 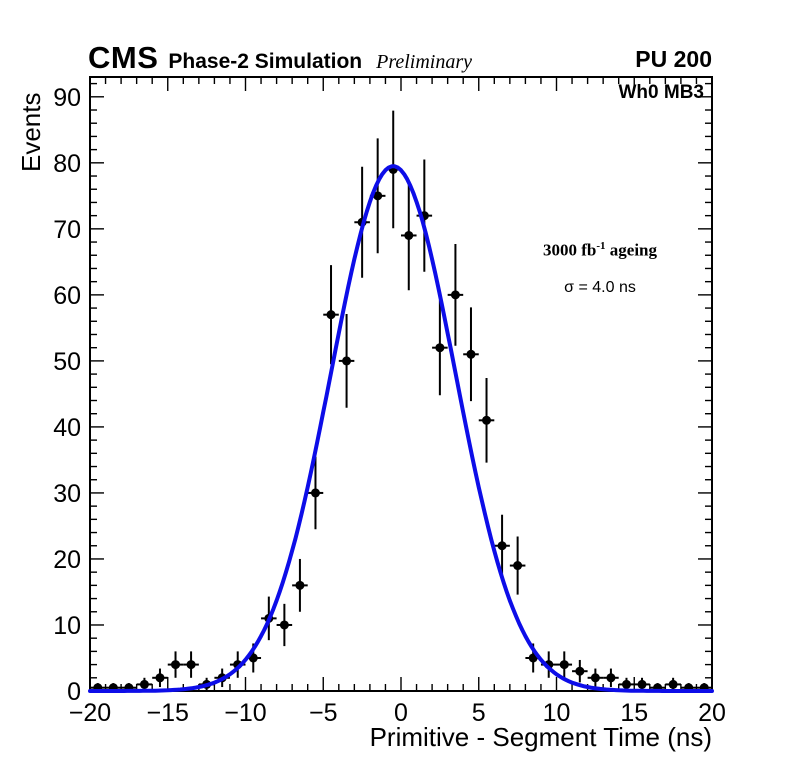 I want to click on y-tick-label: 80, so click(x=67, y=164).